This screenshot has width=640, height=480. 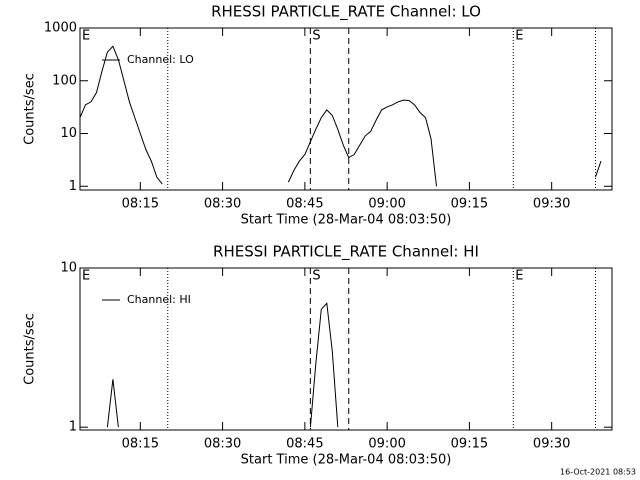 What do you see at coordinates (64, 80) in the screenshot?
I see `y-tick-label: 100` at bounding box center [64, 80].